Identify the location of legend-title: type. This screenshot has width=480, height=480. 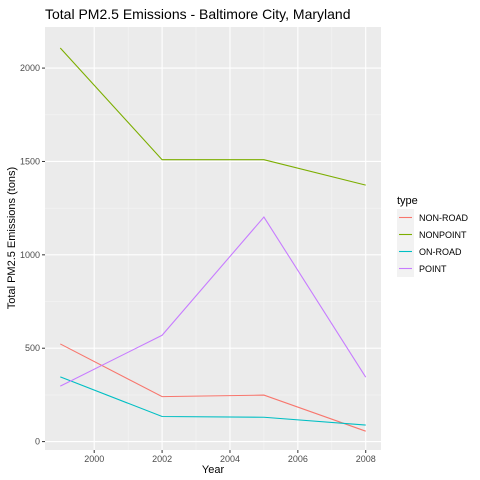
(407, 201).